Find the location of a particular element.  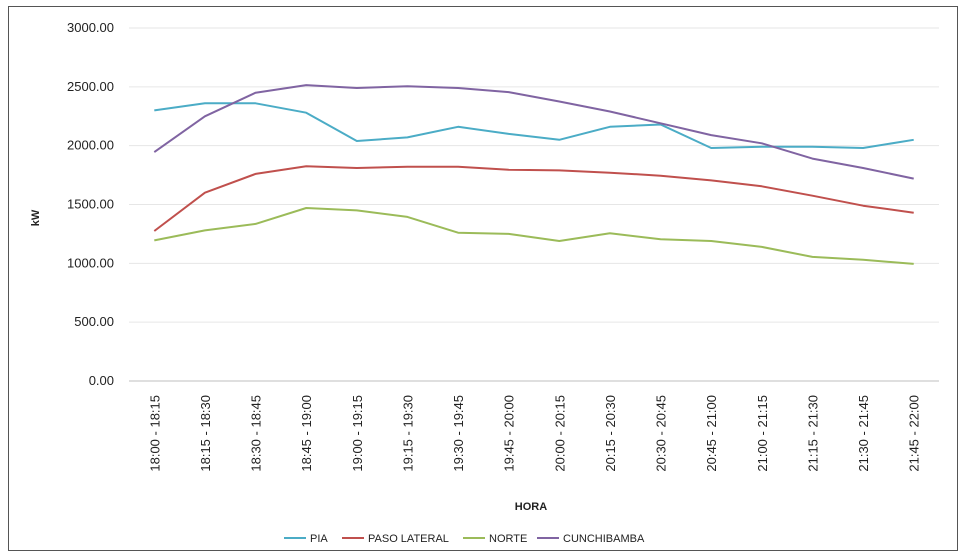

series-line-norte is located at coordinates (534, 236).